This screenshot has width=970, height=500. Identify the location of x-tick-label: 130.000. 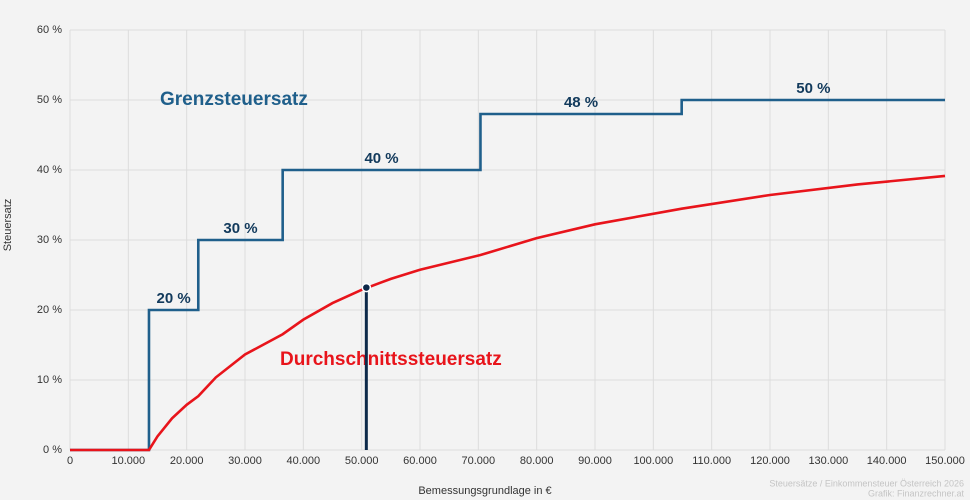
(828, 461).